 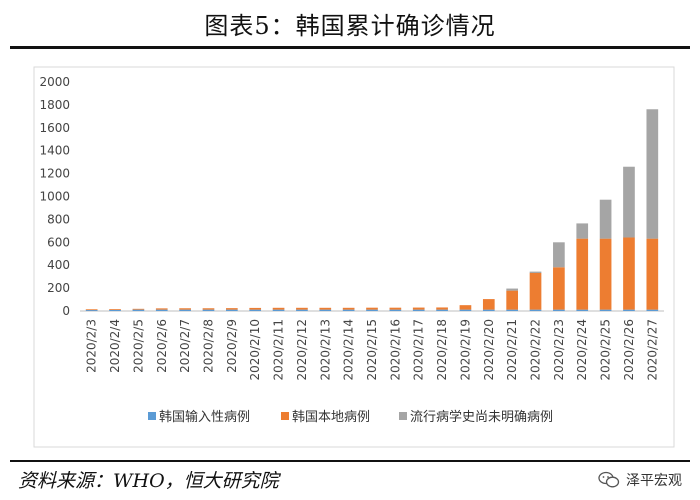 What do you see at coordinates (489, 350) in the screenshot?
I see `x-tick-label: 2020/2/20` at bounding box center [489, 350].